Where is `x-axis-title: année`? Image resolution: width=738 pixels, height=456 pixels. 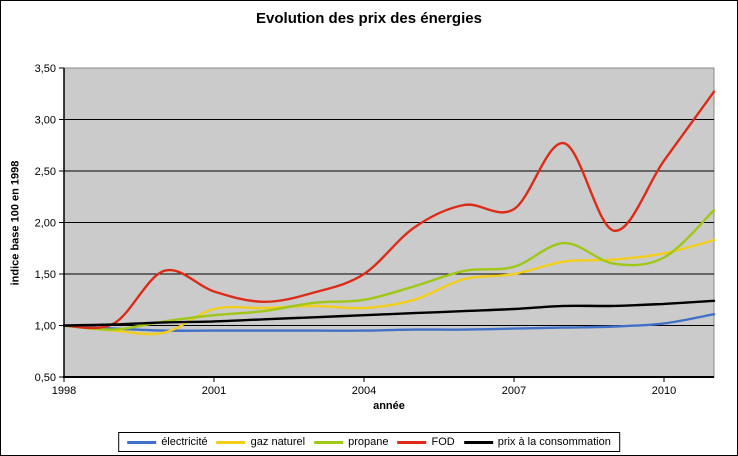
x-axis-title: année is located at coordinates (389, 406).